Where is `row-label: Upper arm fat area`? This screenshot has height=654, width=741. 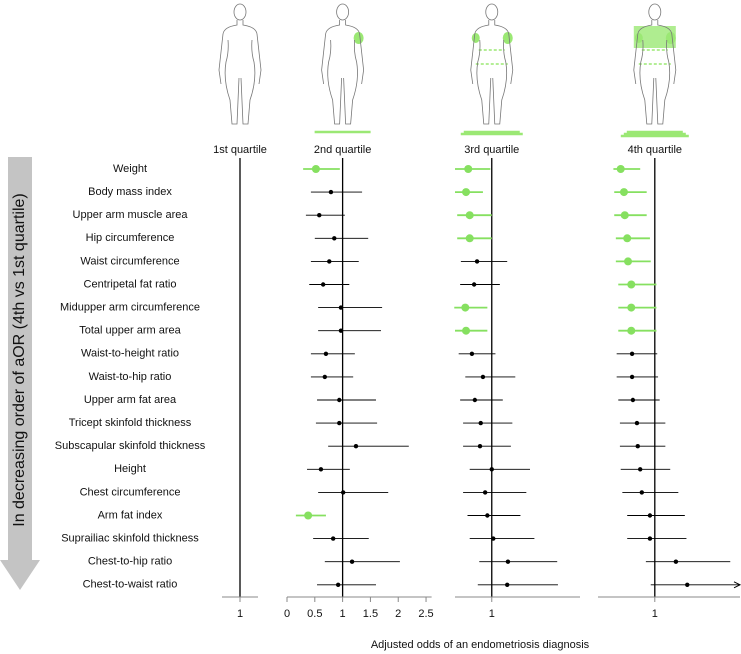
row-label: Upper arm fat area is located at coordinates (130, 400).